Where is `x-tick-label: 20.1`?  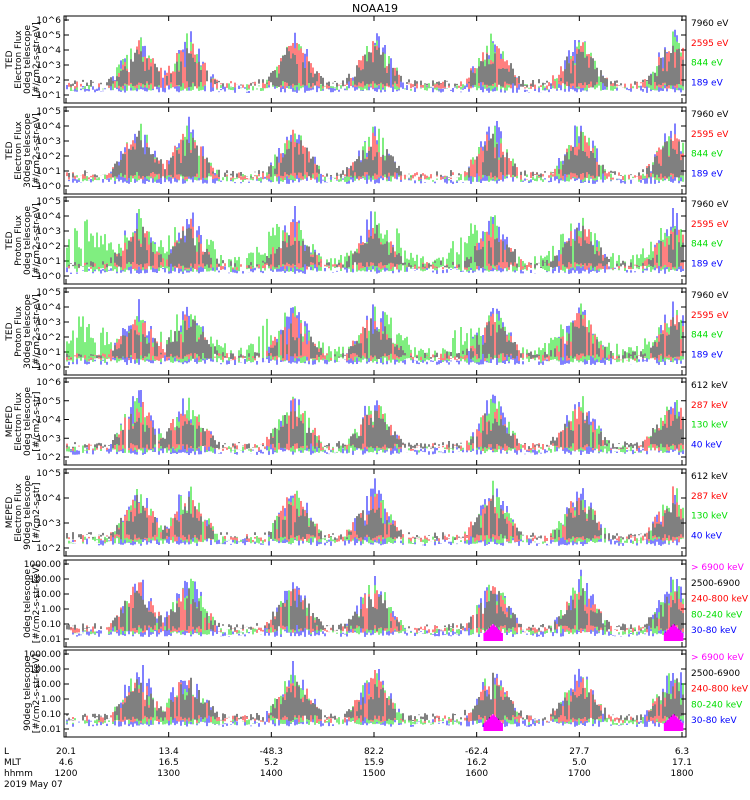 x-tick-label: 20.1 is located at coordinates (66, 752).